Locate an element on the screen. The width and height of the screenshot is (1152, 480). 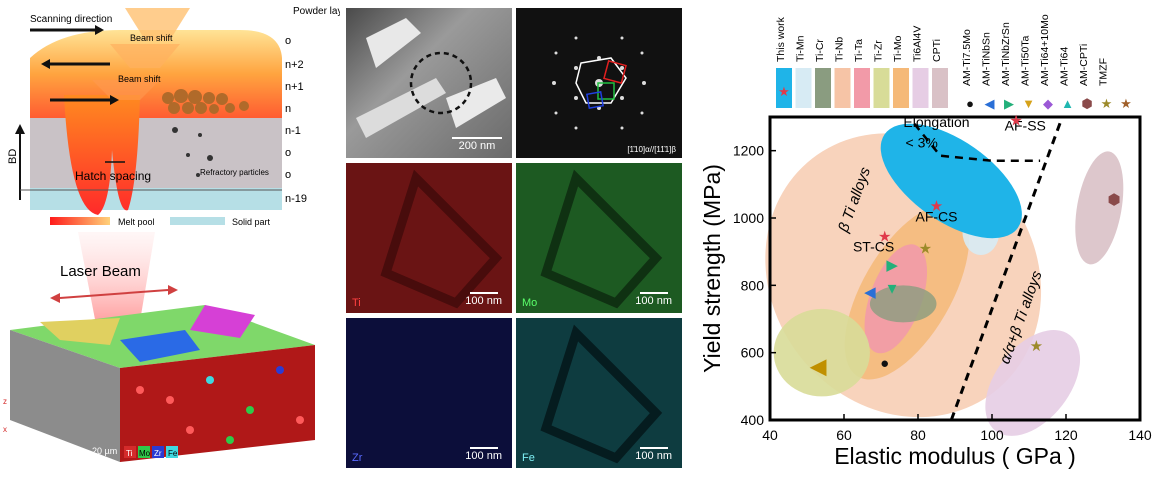
svg-text: n+2 is located at coordinates (294, 65).